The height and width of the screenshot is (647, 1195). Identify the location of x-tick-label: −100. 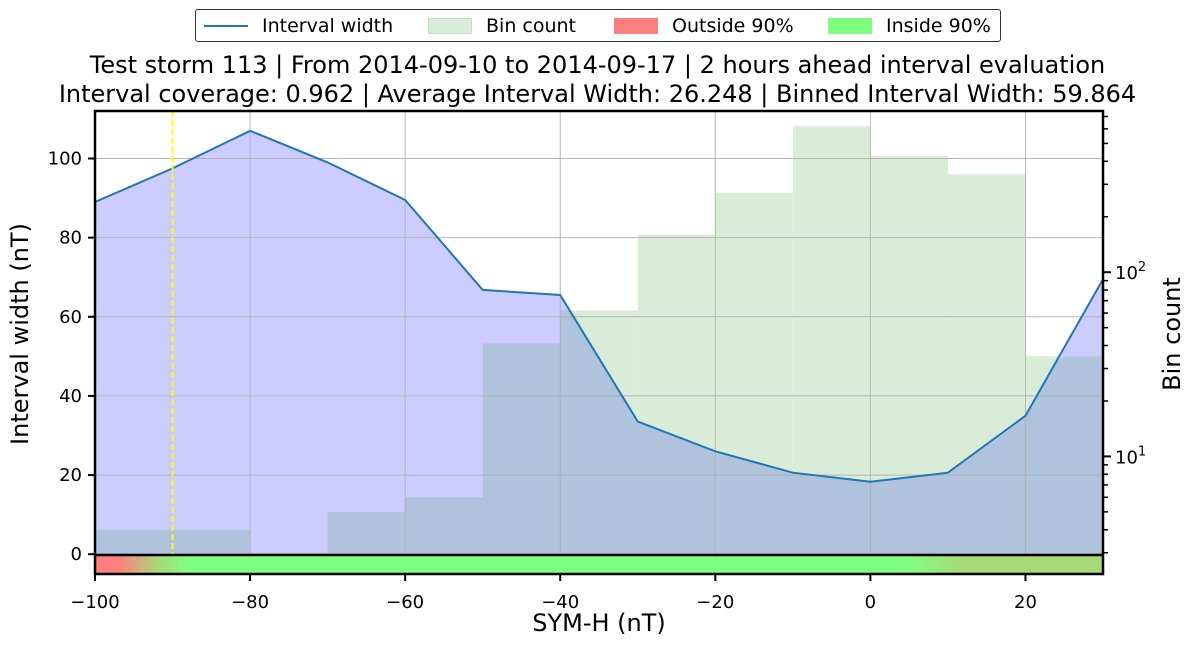
(94, 602).